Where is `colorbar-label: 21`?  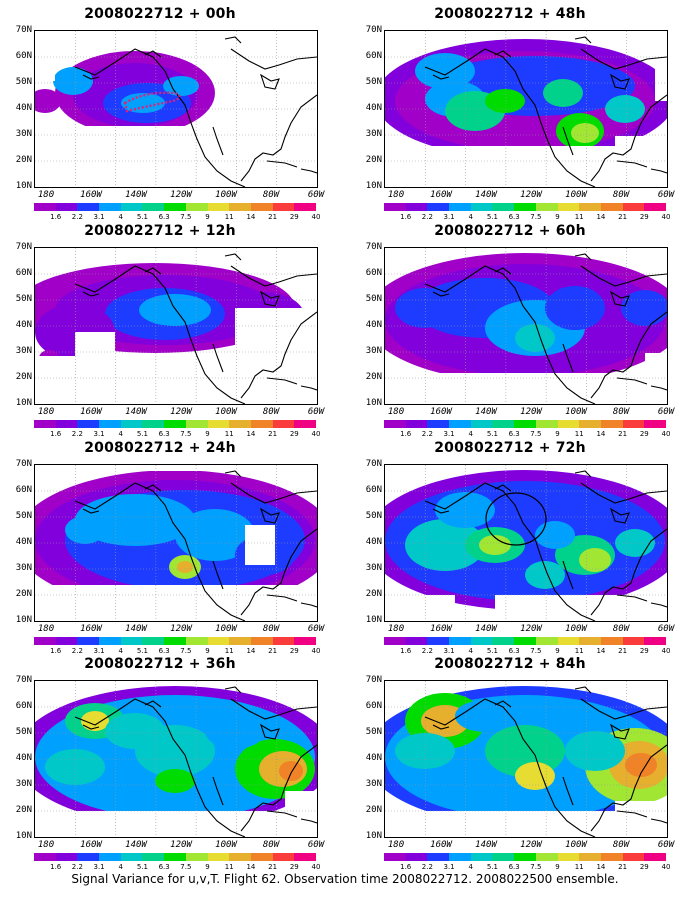 colorbar-label: 21 is located at coordinates (273, 651).